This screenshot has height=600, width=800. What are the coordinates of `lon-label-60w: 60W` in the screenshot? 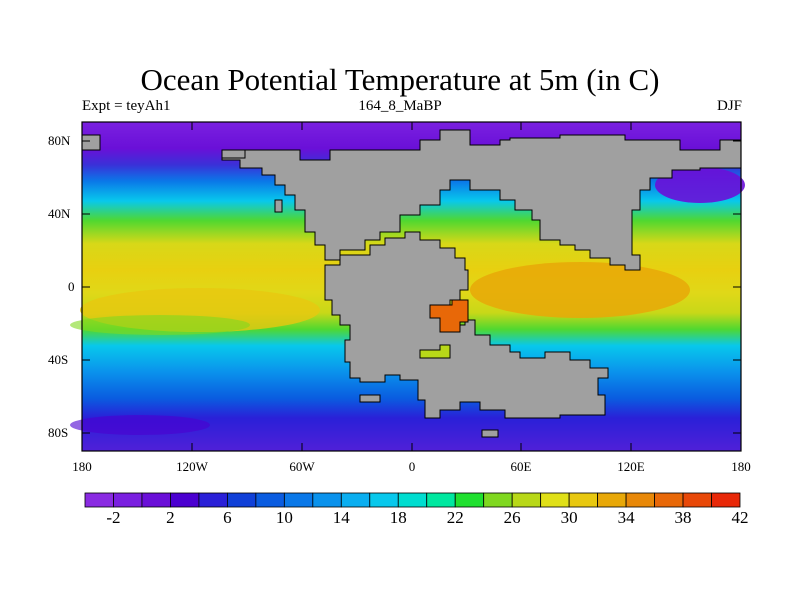 It's located at (302, 466).